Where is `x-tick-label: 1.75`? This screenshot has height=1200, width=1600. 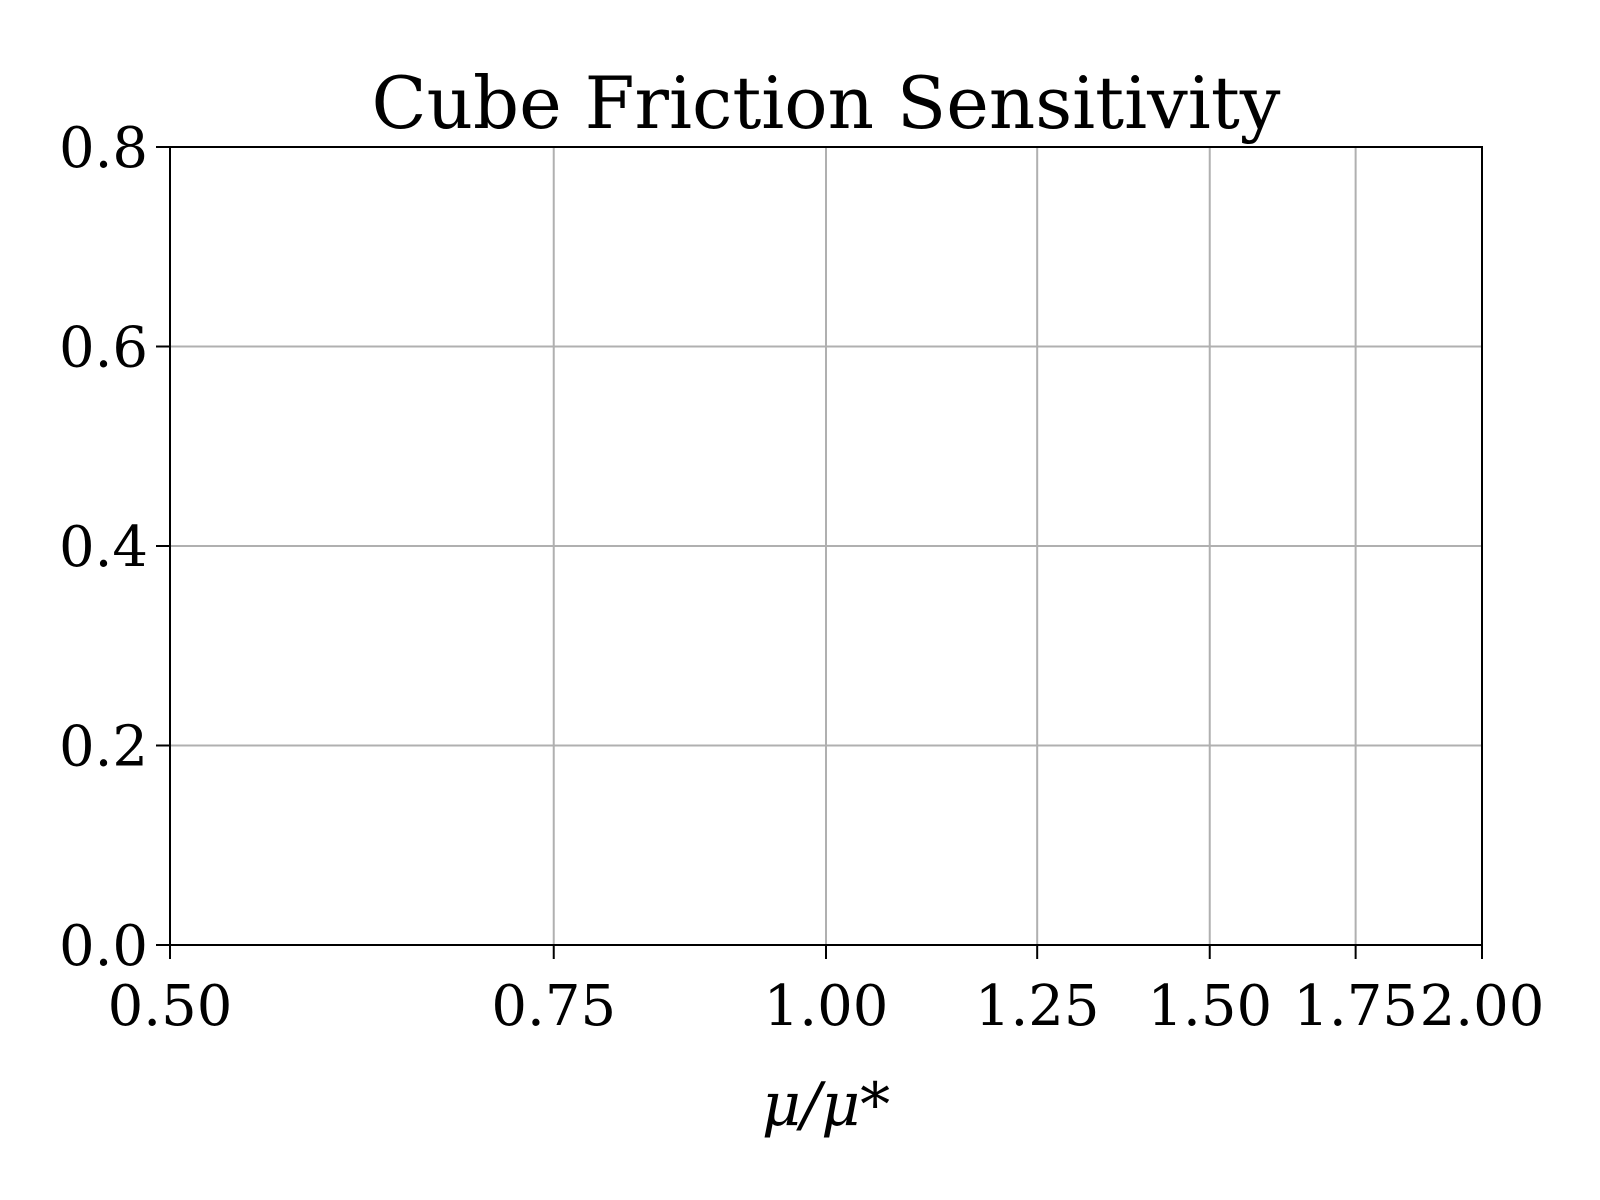 x-tick-label: 1.75 is located at coordinates (1355, 1006).